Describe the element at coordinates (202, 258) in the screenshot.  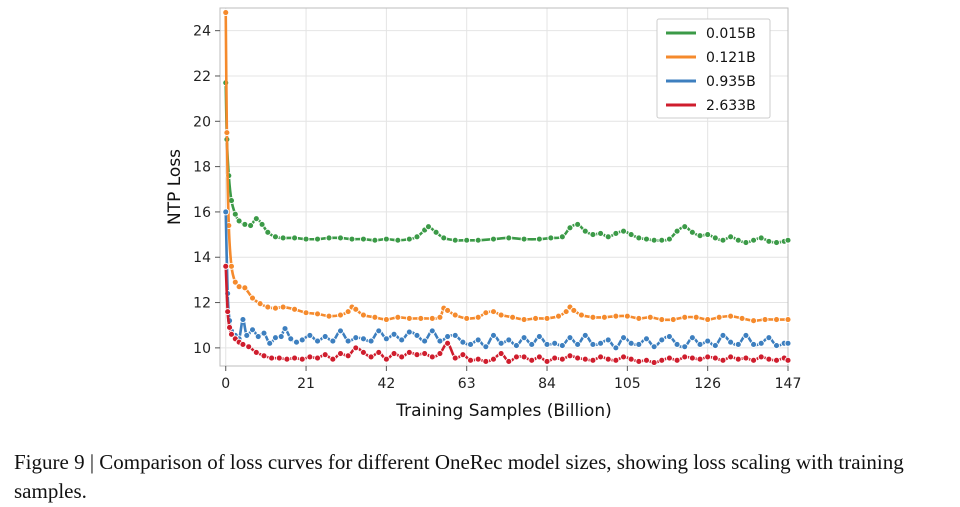
I see `y-tick-label: 14` at that location.